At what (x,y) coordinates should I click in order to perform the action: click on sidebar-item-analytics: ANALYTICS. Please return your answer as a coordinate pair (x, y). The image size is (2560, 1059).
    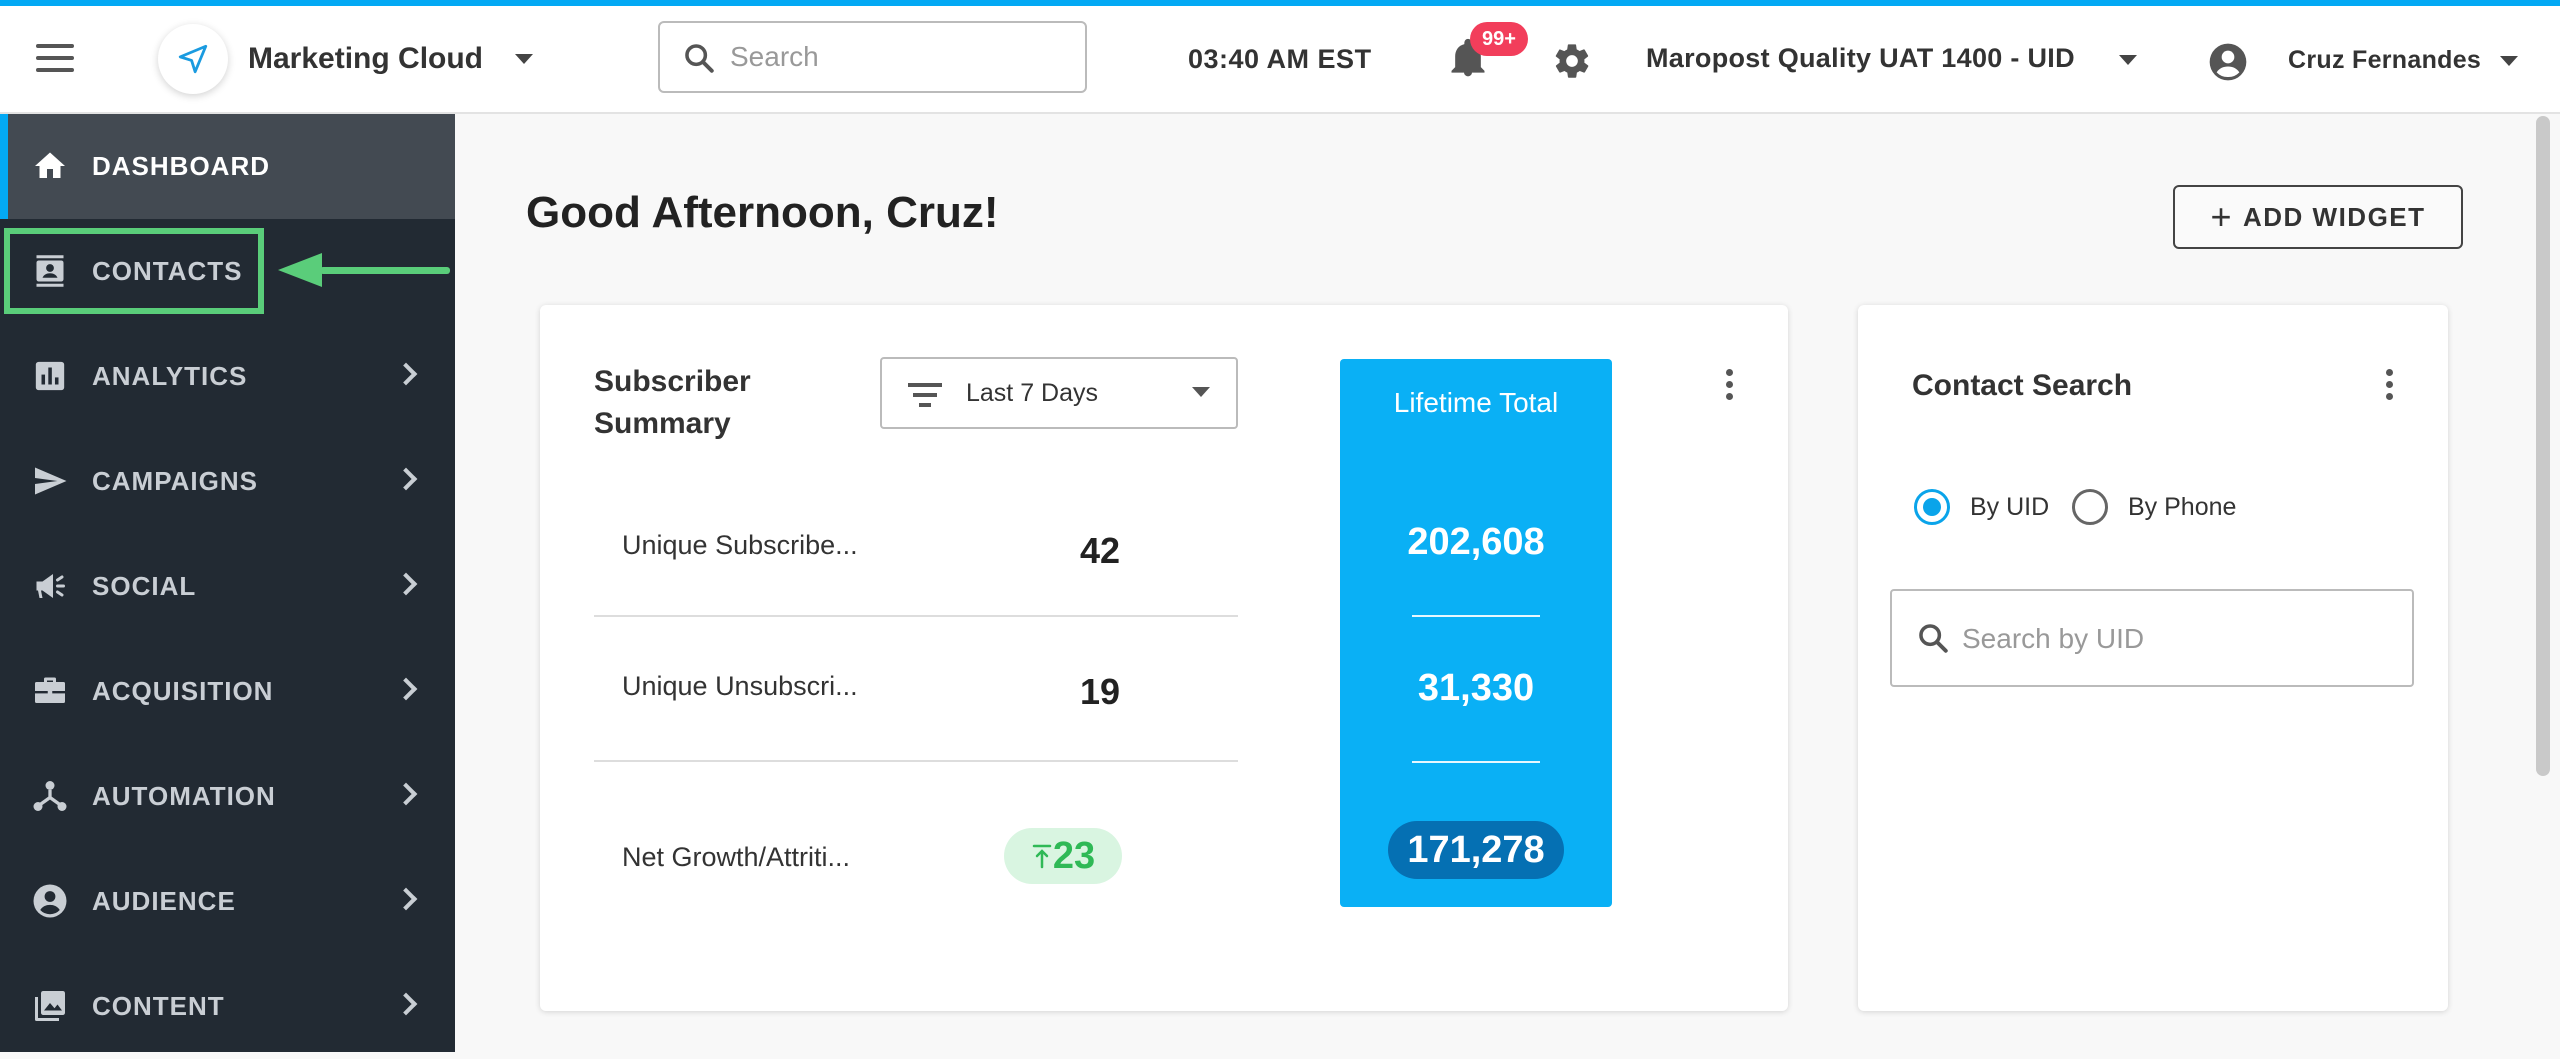
    Looking at the image, I should click on (227, 376).